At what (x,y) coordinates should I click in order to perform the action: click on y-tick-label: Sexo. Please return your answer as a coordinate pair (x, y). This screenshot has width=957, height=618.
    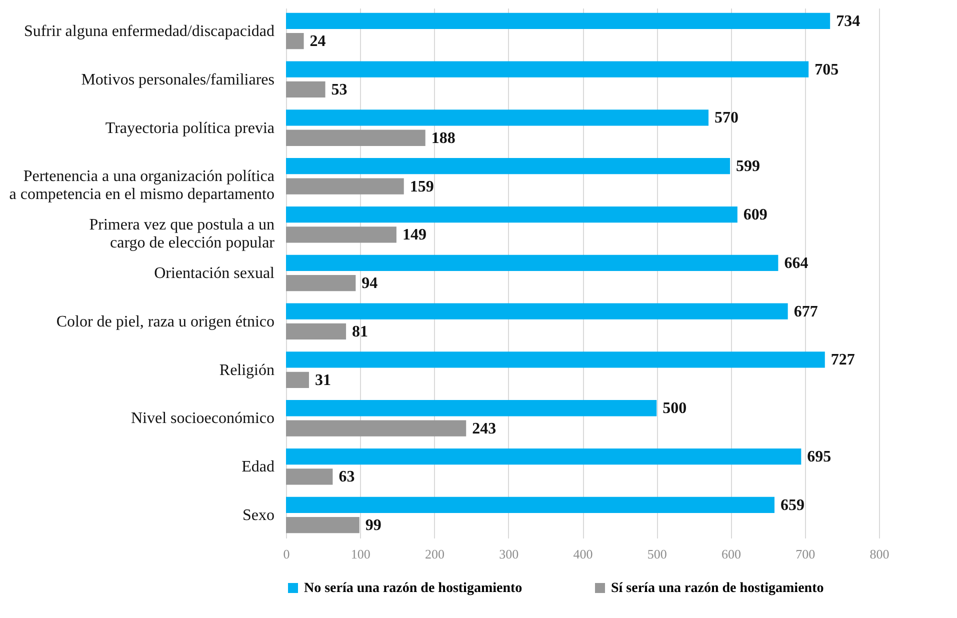
    Looking at the image, I should click on (258, 515).